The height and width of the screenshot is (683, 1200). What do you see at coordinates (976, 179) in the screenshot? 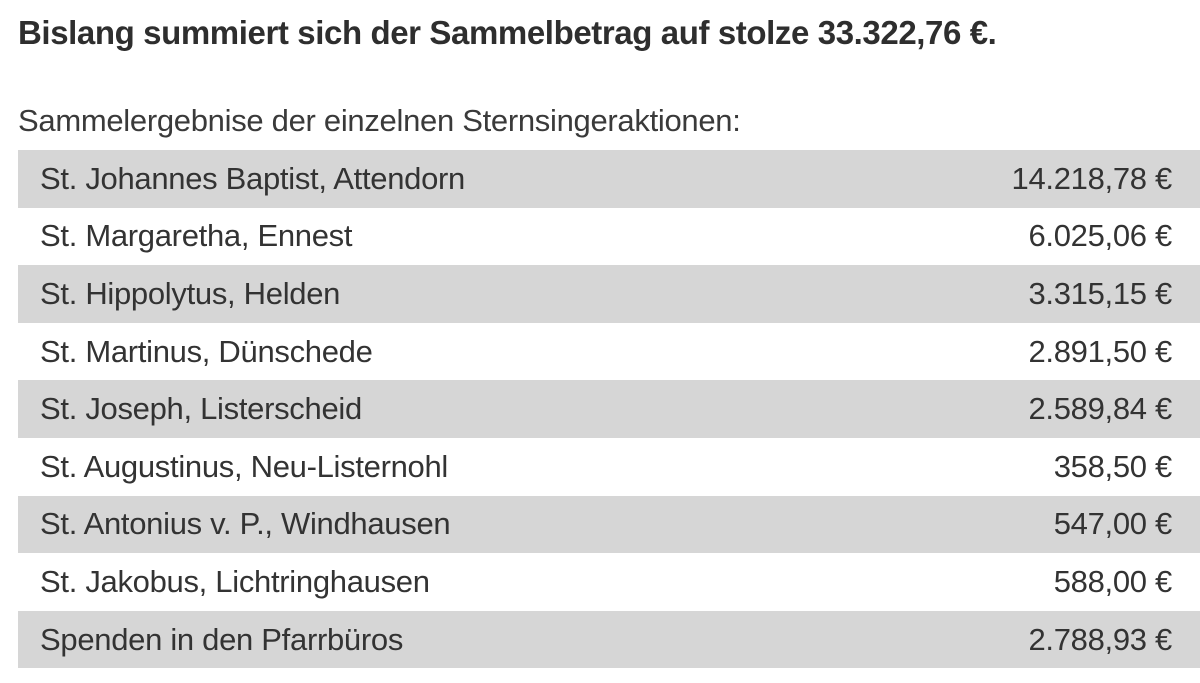
I see `collection-amount: 14.218,78 €` at bounding box center [976, 179].